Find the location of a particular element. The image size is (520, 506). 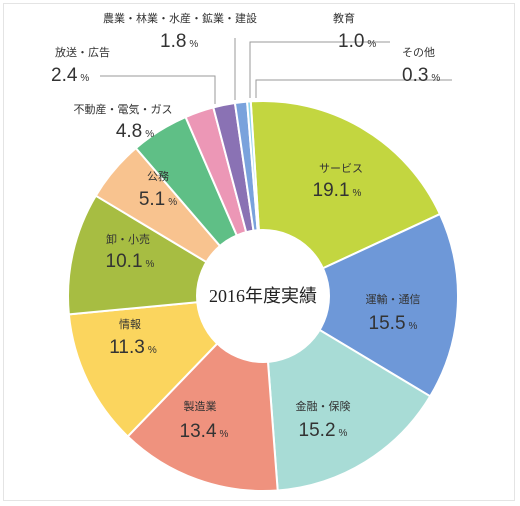

slice-value-label: 10.1% is located at coordinates (130, 261).